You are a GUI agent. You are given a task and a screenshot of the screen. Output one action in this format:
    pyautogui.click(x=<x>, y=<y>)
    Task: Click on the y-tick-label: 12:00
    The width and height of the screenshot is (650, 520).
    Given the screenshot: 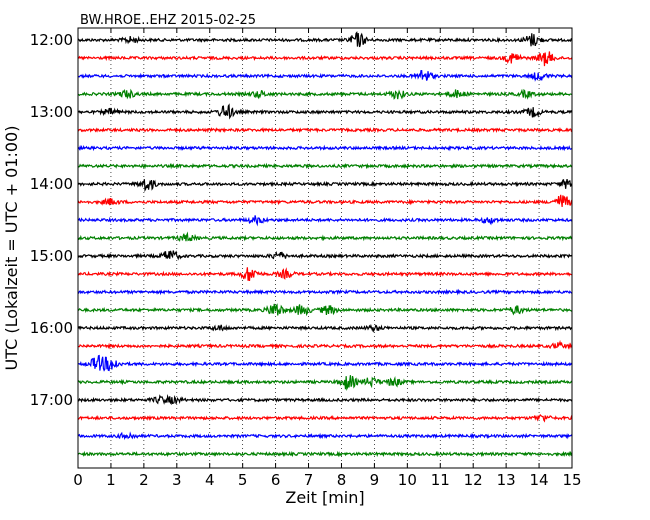 What is the action you would take?
    pyautogui.click(x=51, y=40)
    